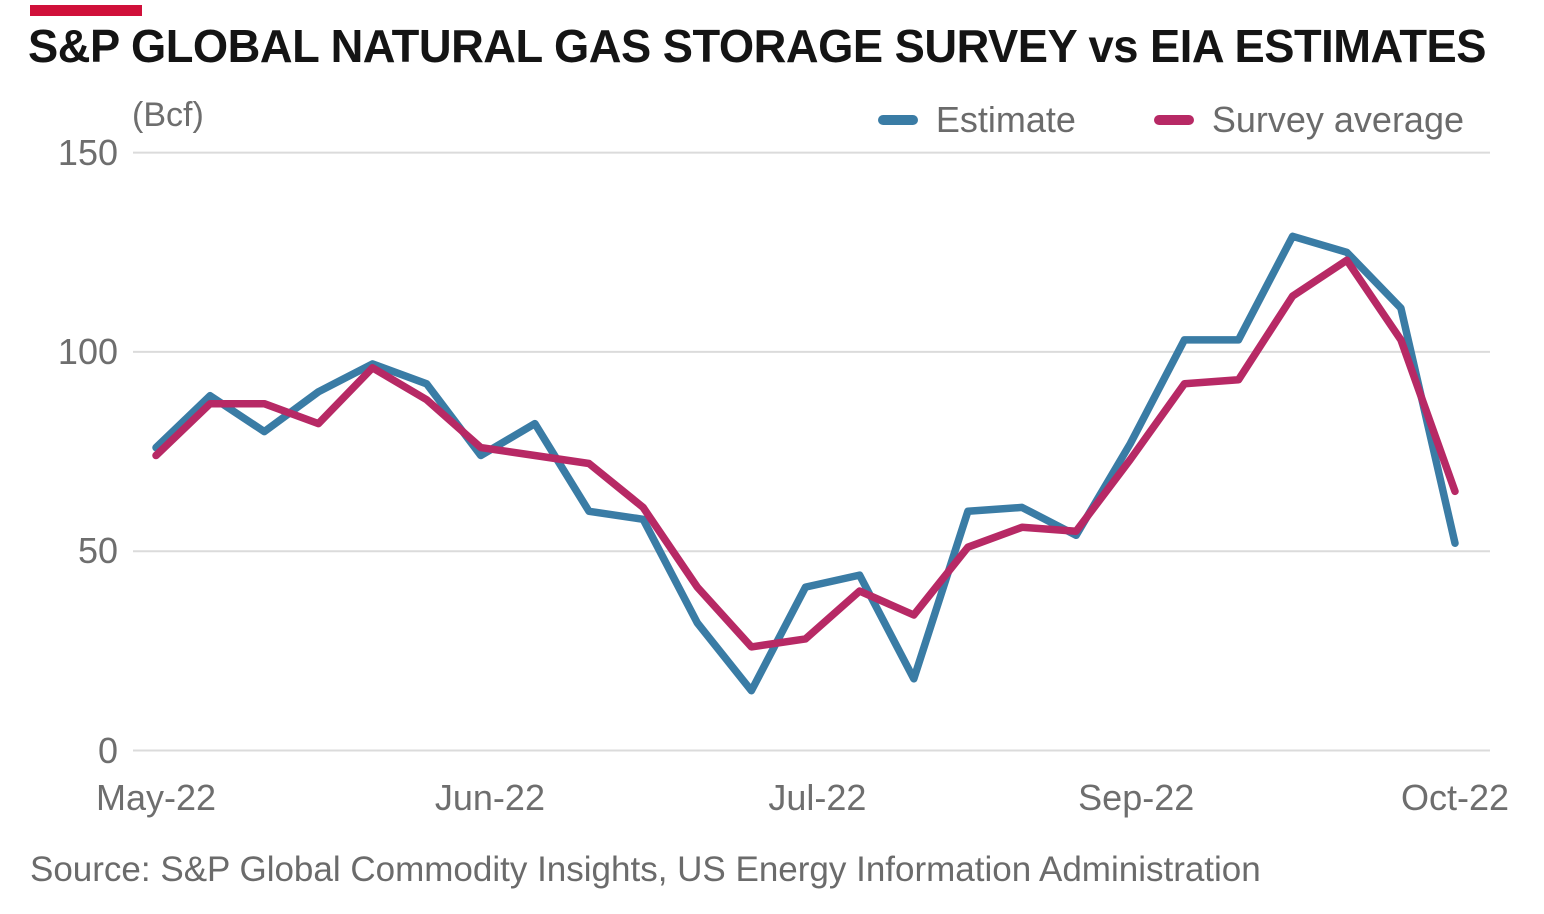 This screenshot has width=1544, height=914. Describe the element at coordinates (86, 10) in the screenshot. I see `brand-accent-bar` at that location.